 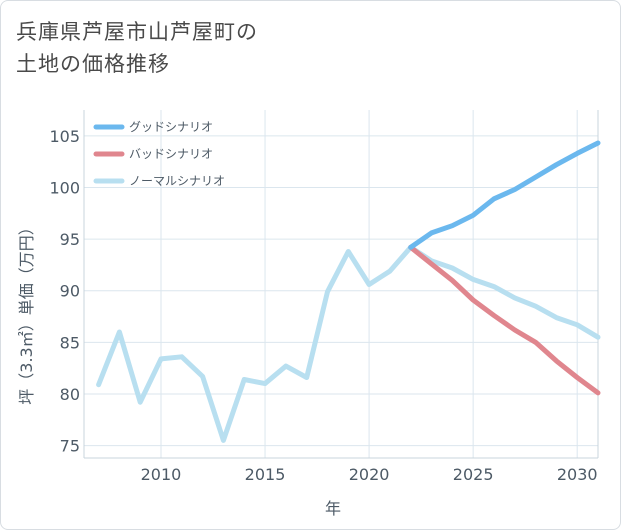 I want to click on x-axis-label: 年, so click(x=333, y=508).